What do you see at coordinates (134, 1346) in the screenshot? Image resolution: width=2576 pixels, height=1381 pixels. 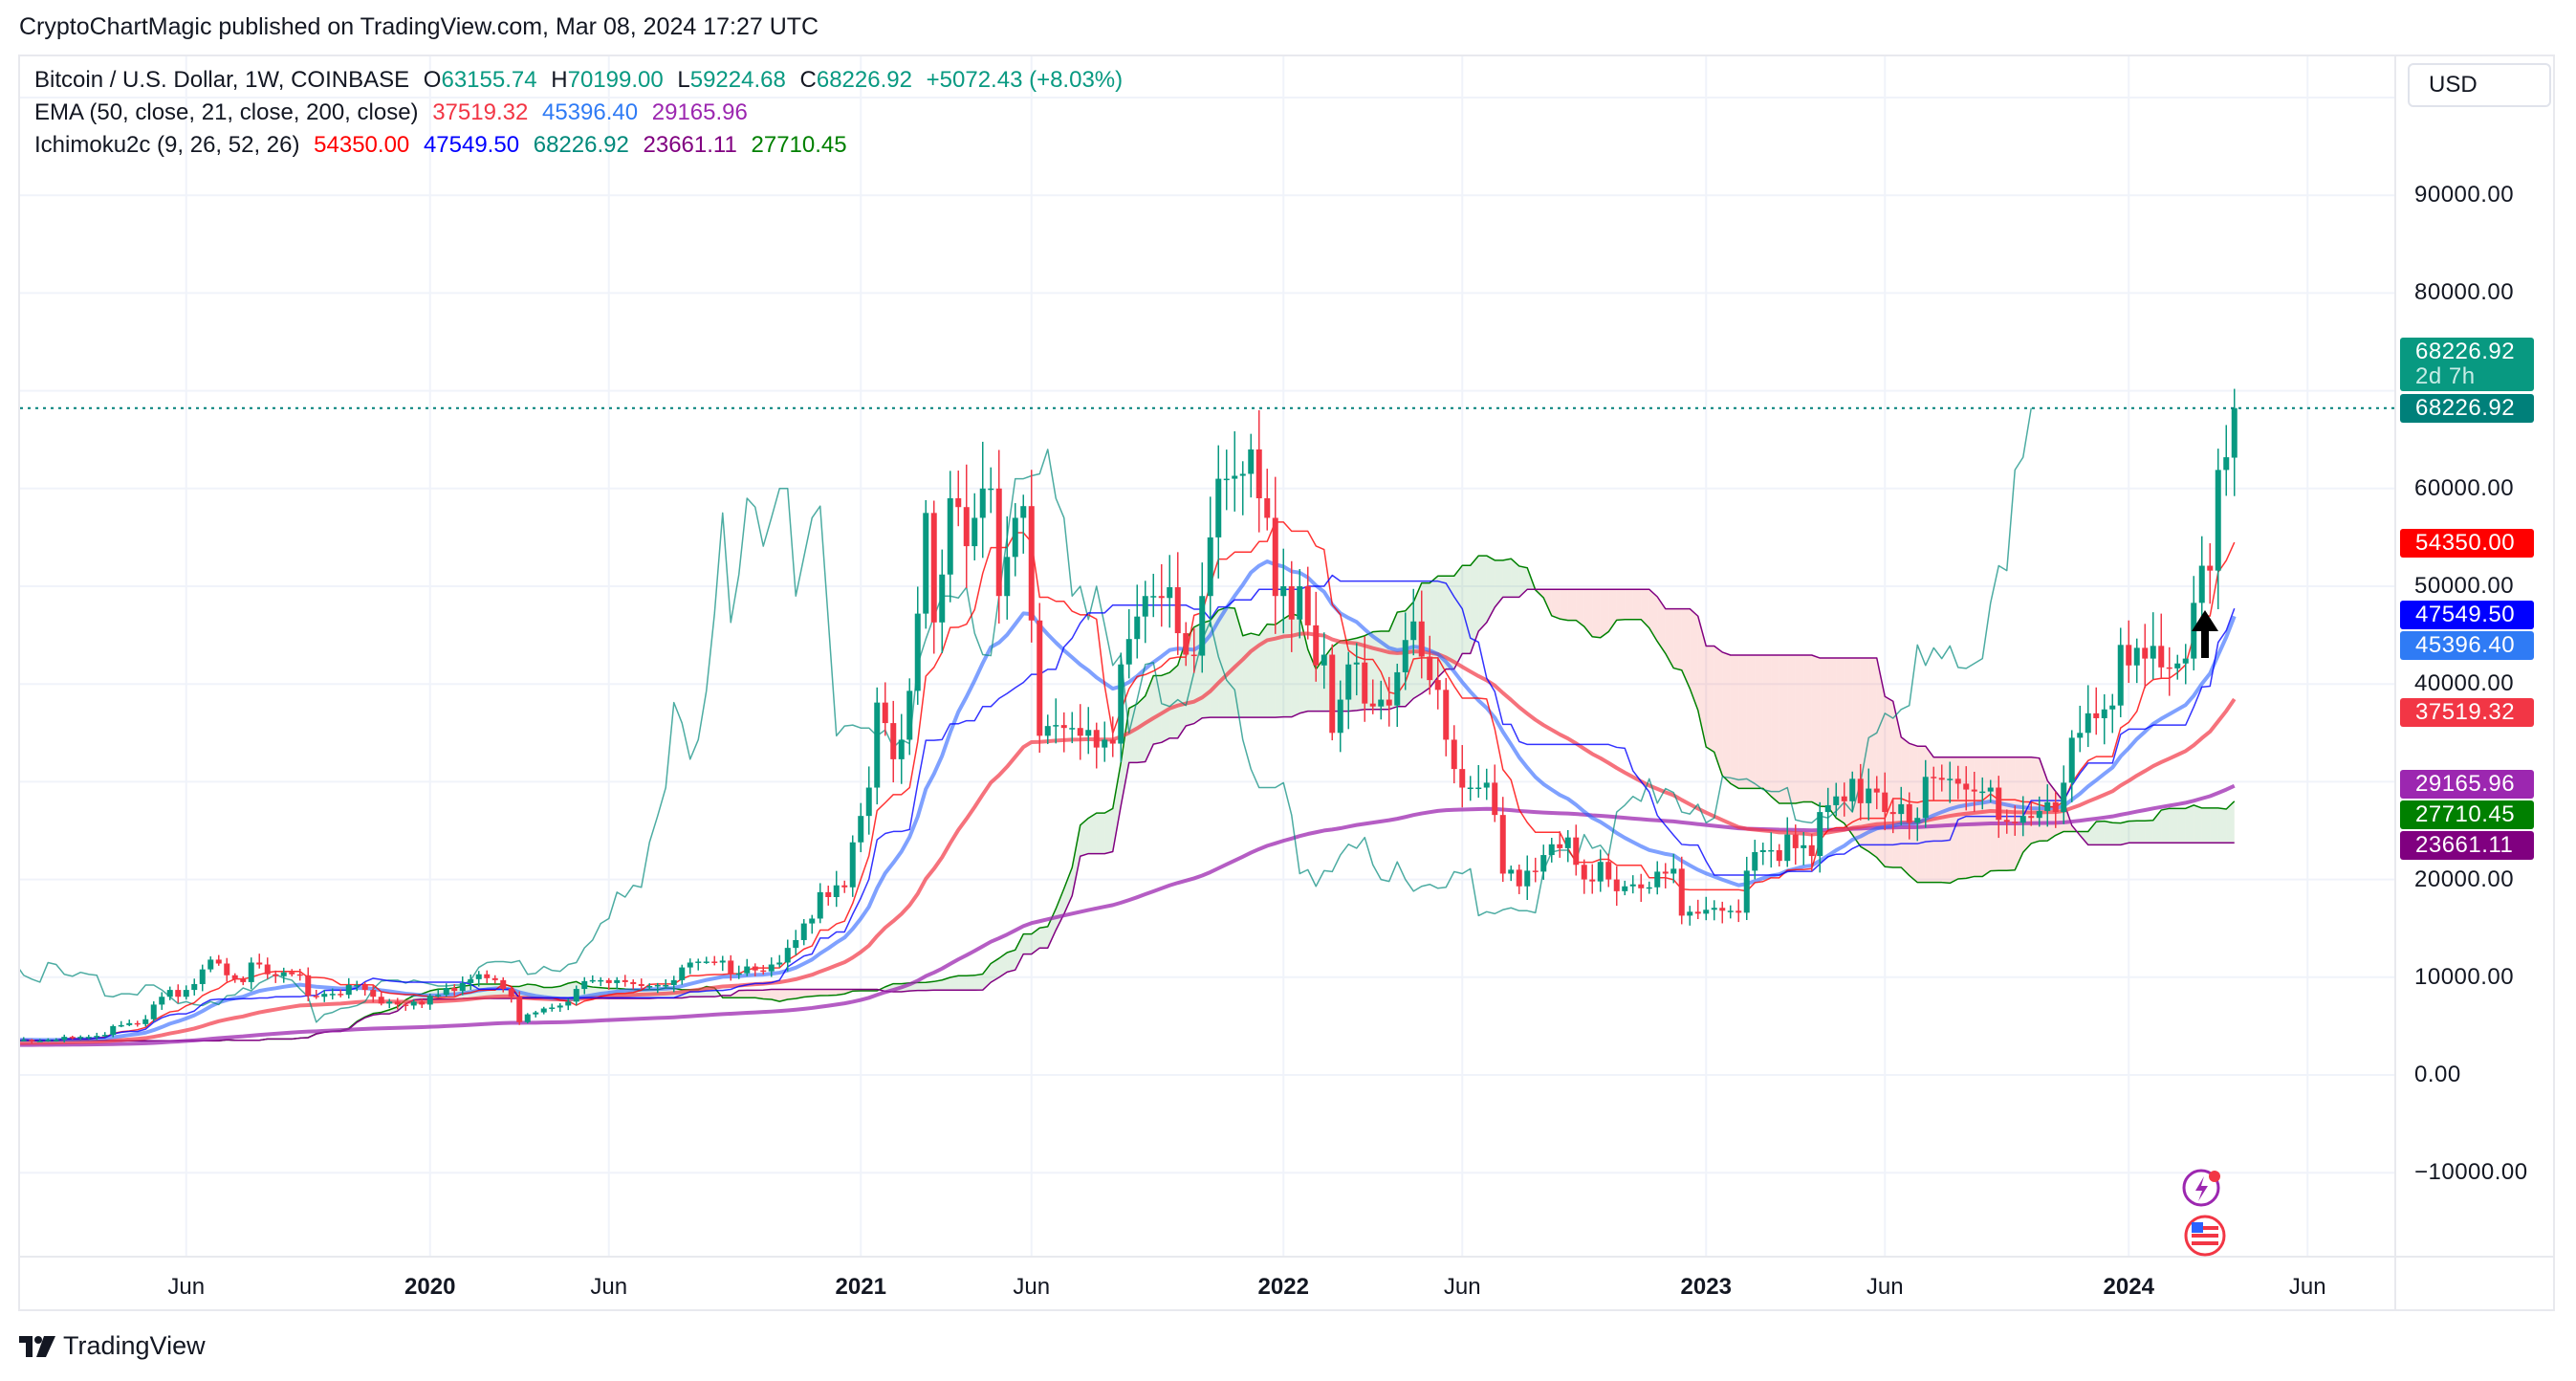 I see `tradingview-logo-text: TradingView` at bounding box center [134, 1346].